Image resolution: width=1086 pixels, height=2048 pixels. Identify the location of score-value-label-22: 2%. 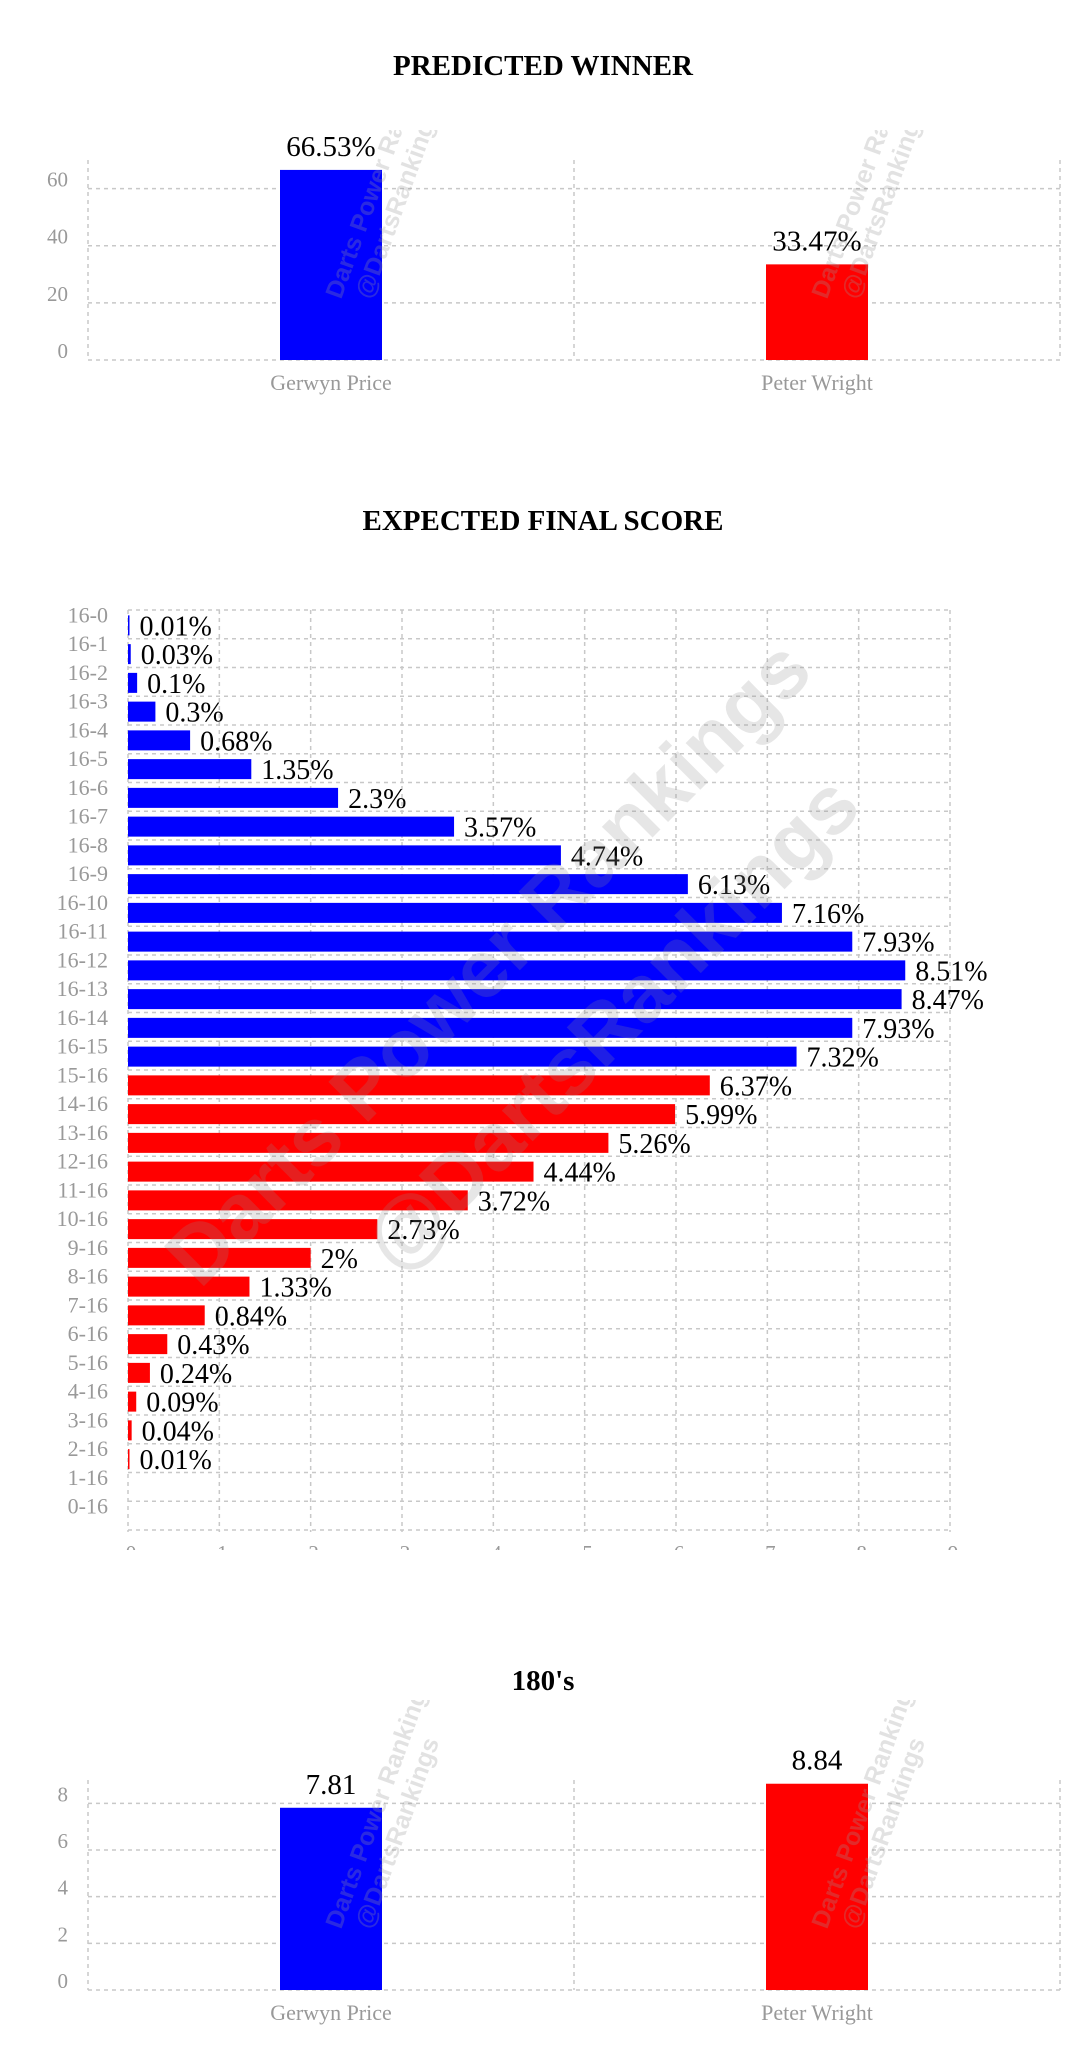
(339, 1259).